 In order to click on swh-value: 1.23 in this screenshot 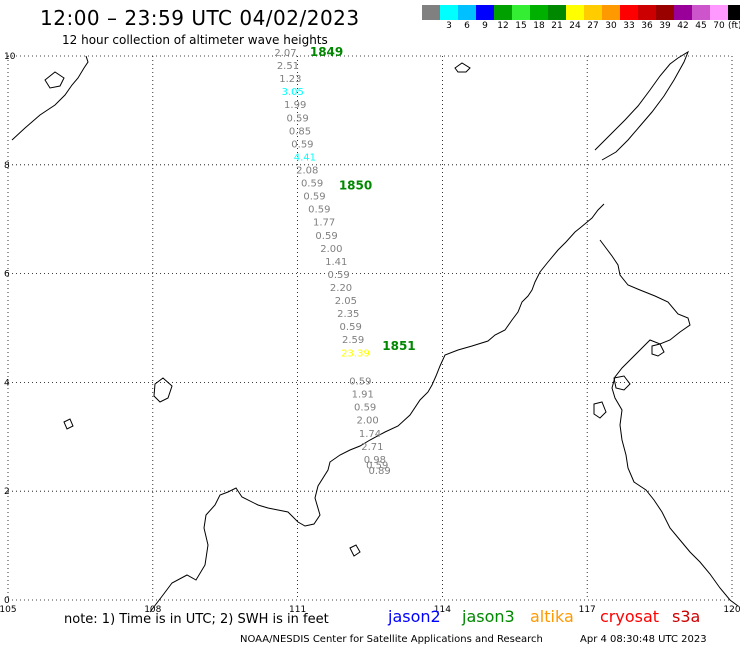, I will do `click(290, 79)`.